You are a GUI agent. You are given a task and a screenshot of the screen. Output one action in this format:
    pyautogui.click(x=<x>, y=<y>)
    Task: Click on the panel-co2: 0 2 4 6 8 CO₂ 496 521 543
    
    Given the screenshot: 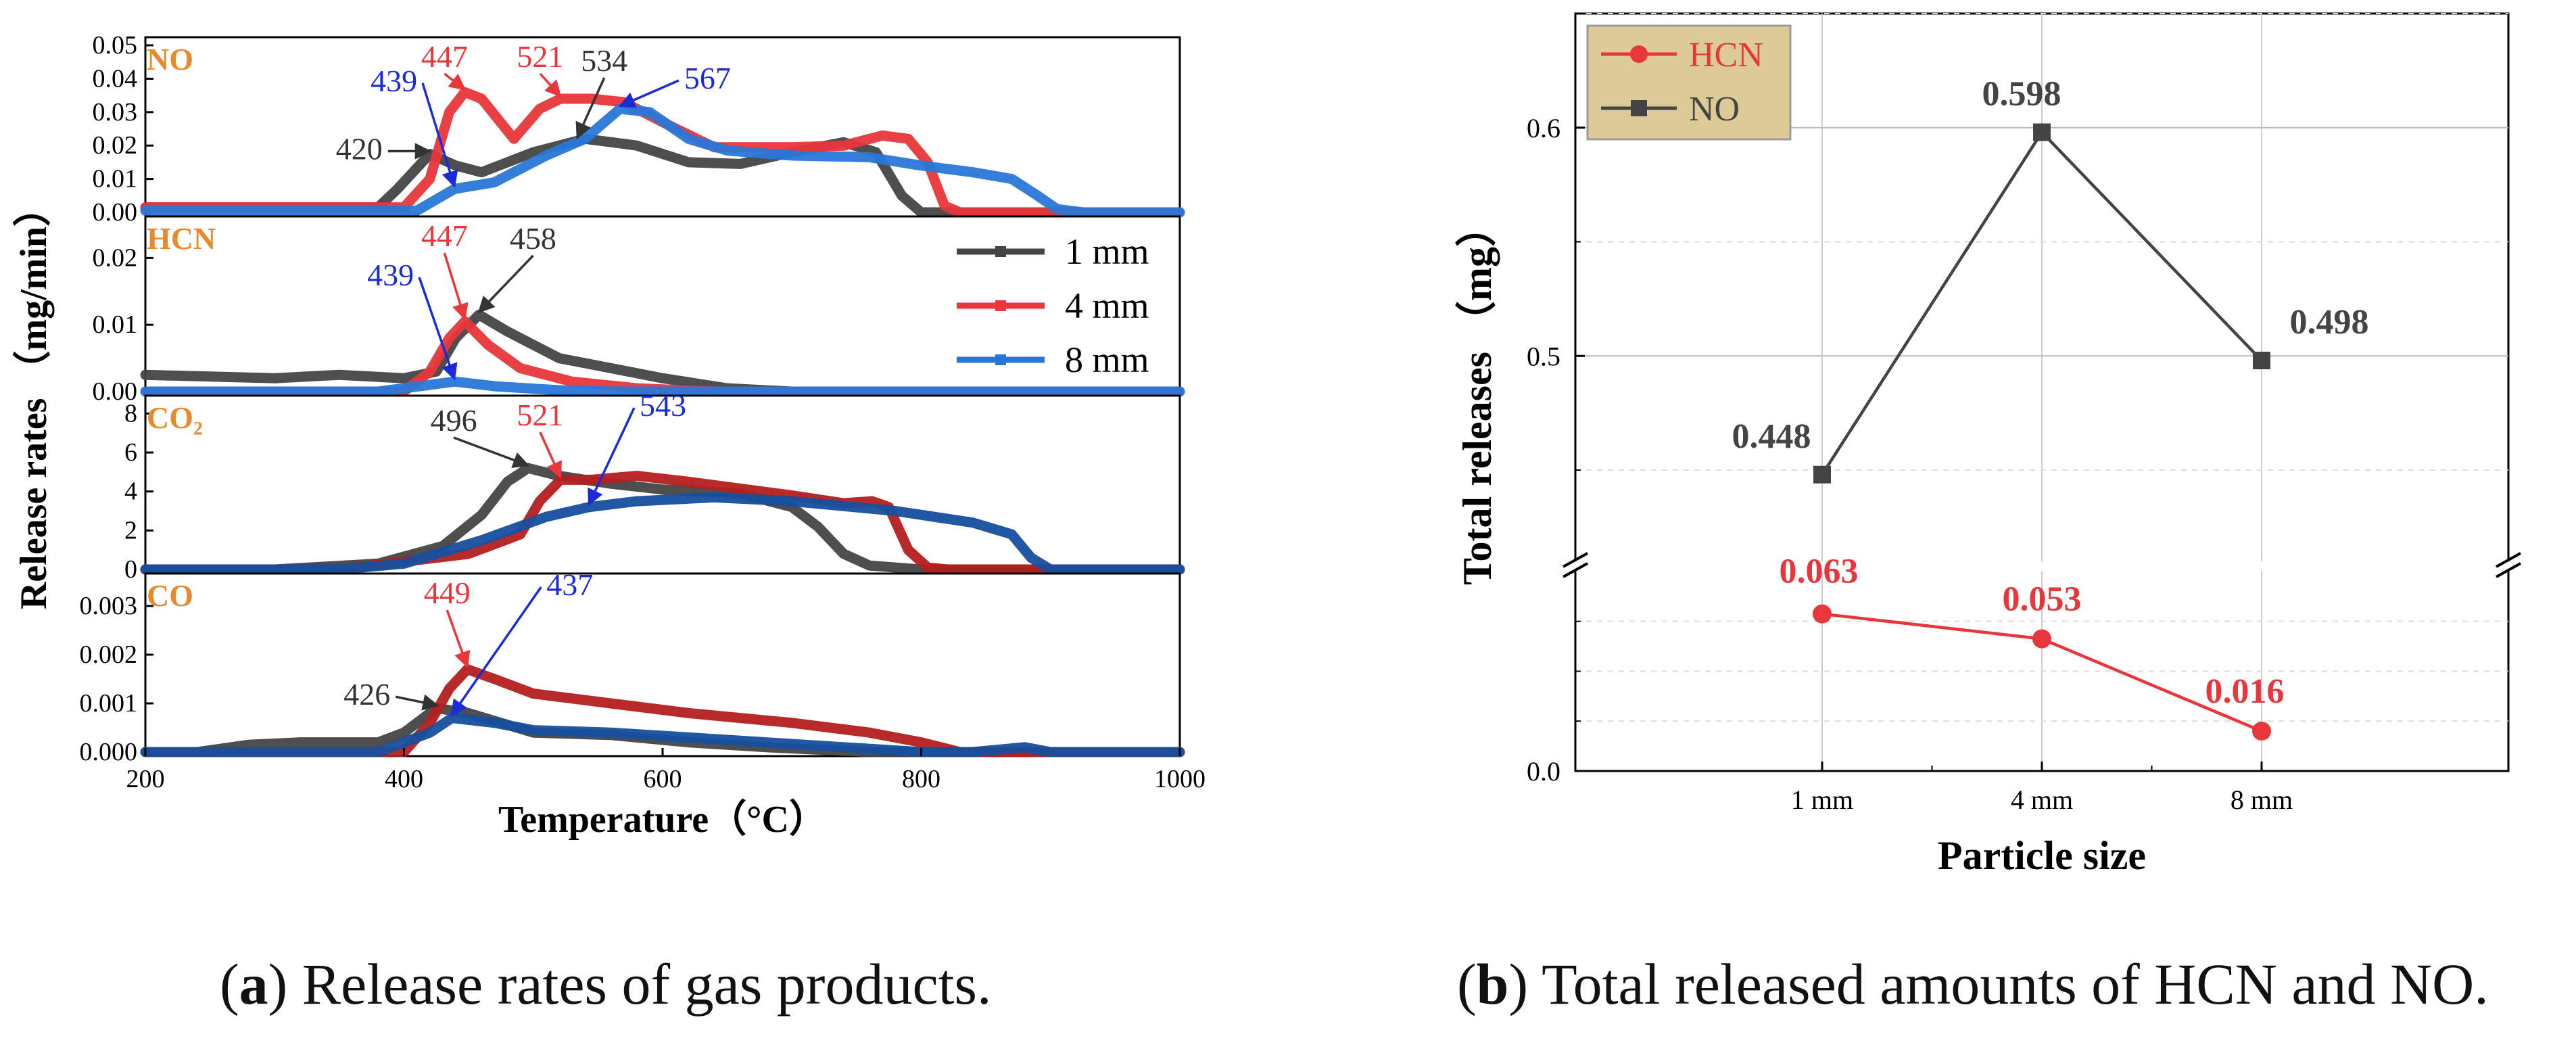 What is the action you would take?
    pyautogui.click(x=654, y=486)
    